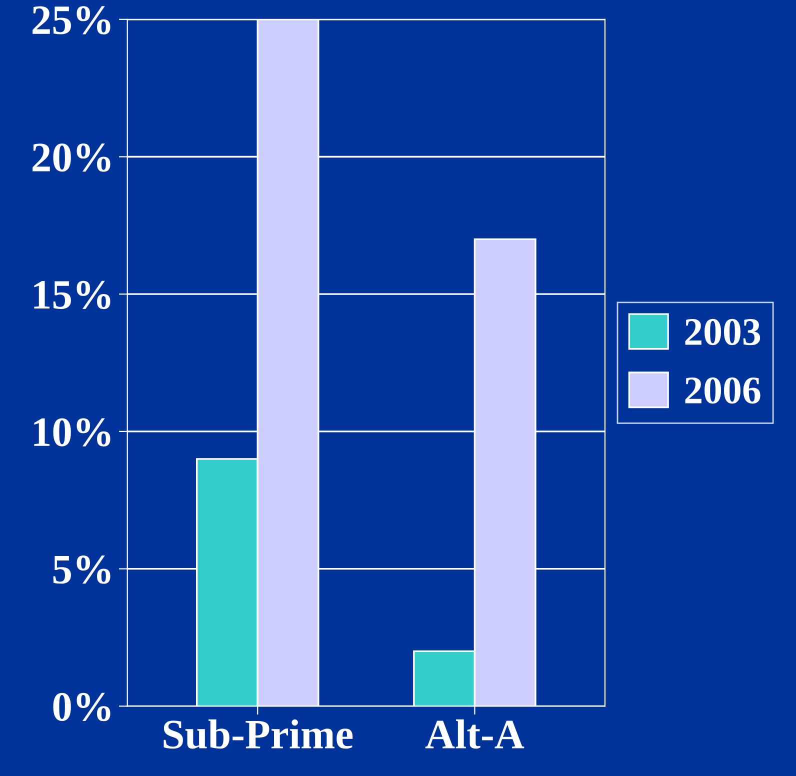 Image resolution: width=796 pixels, height=776 pixels. Describe the element at coordinates (258, 734) in the screenshot. I see `x-tick-label: Sub-Prime` at that location.